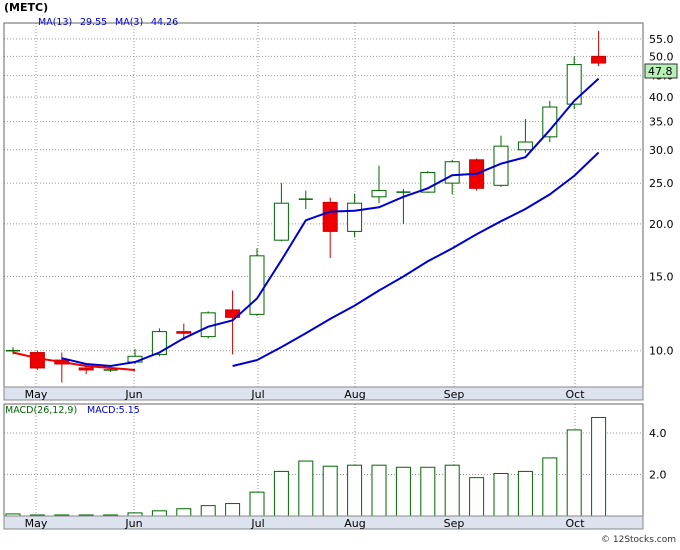 The image size is (680, 550). Describe the element at coordinates (661, 224) in the screenshot. I see `price-tick-label: 20.0` at that location.